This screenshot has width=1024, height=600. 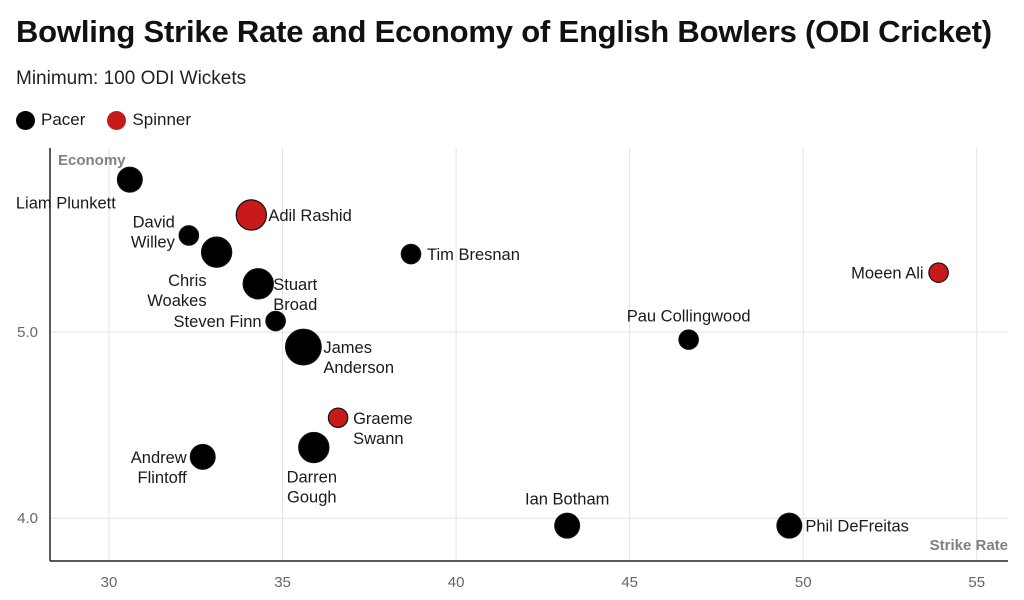 What do you see at coordinates (309, 216) in the screenshot?
I see `point-label: Adil Rashid` at bounding box center [309, 216].